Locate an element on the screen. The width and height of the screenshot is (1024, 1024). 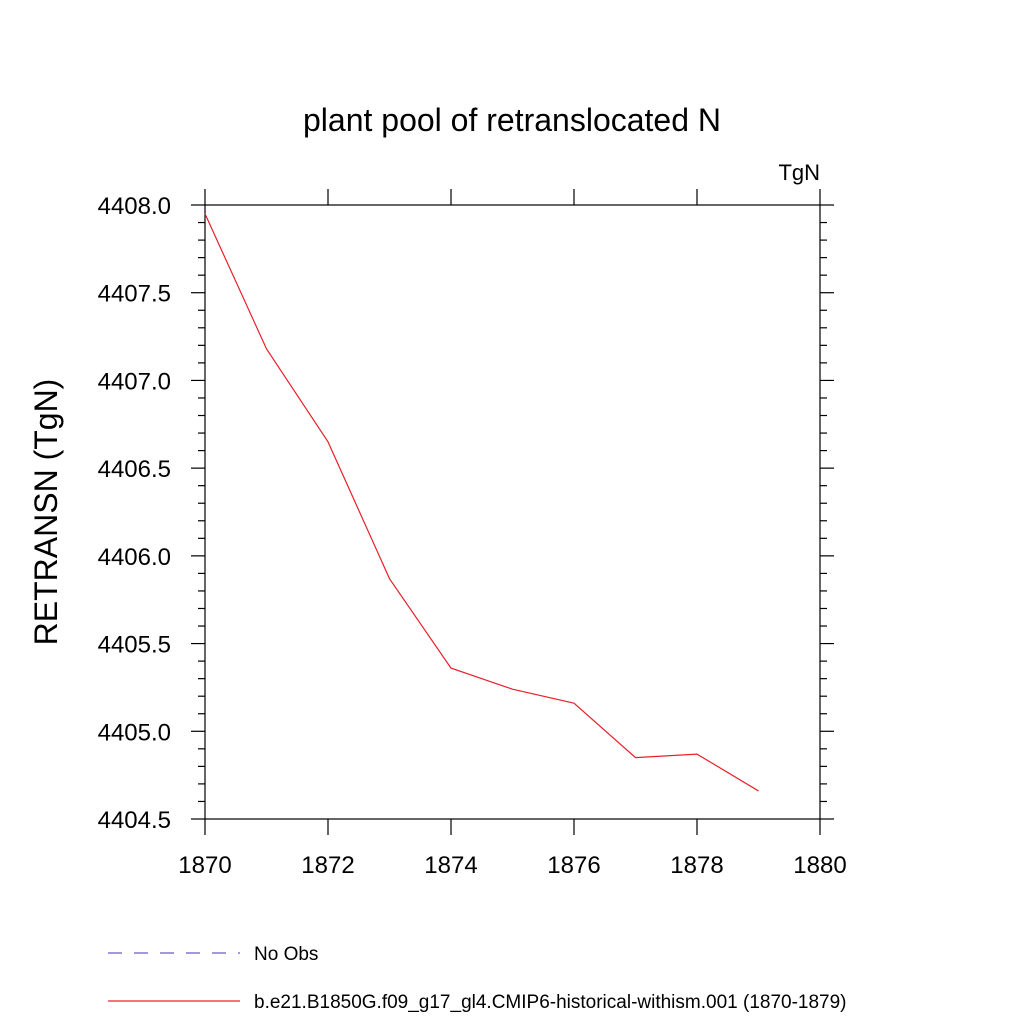
x-tick-label: 1874 is located at coordinates (450, 865).